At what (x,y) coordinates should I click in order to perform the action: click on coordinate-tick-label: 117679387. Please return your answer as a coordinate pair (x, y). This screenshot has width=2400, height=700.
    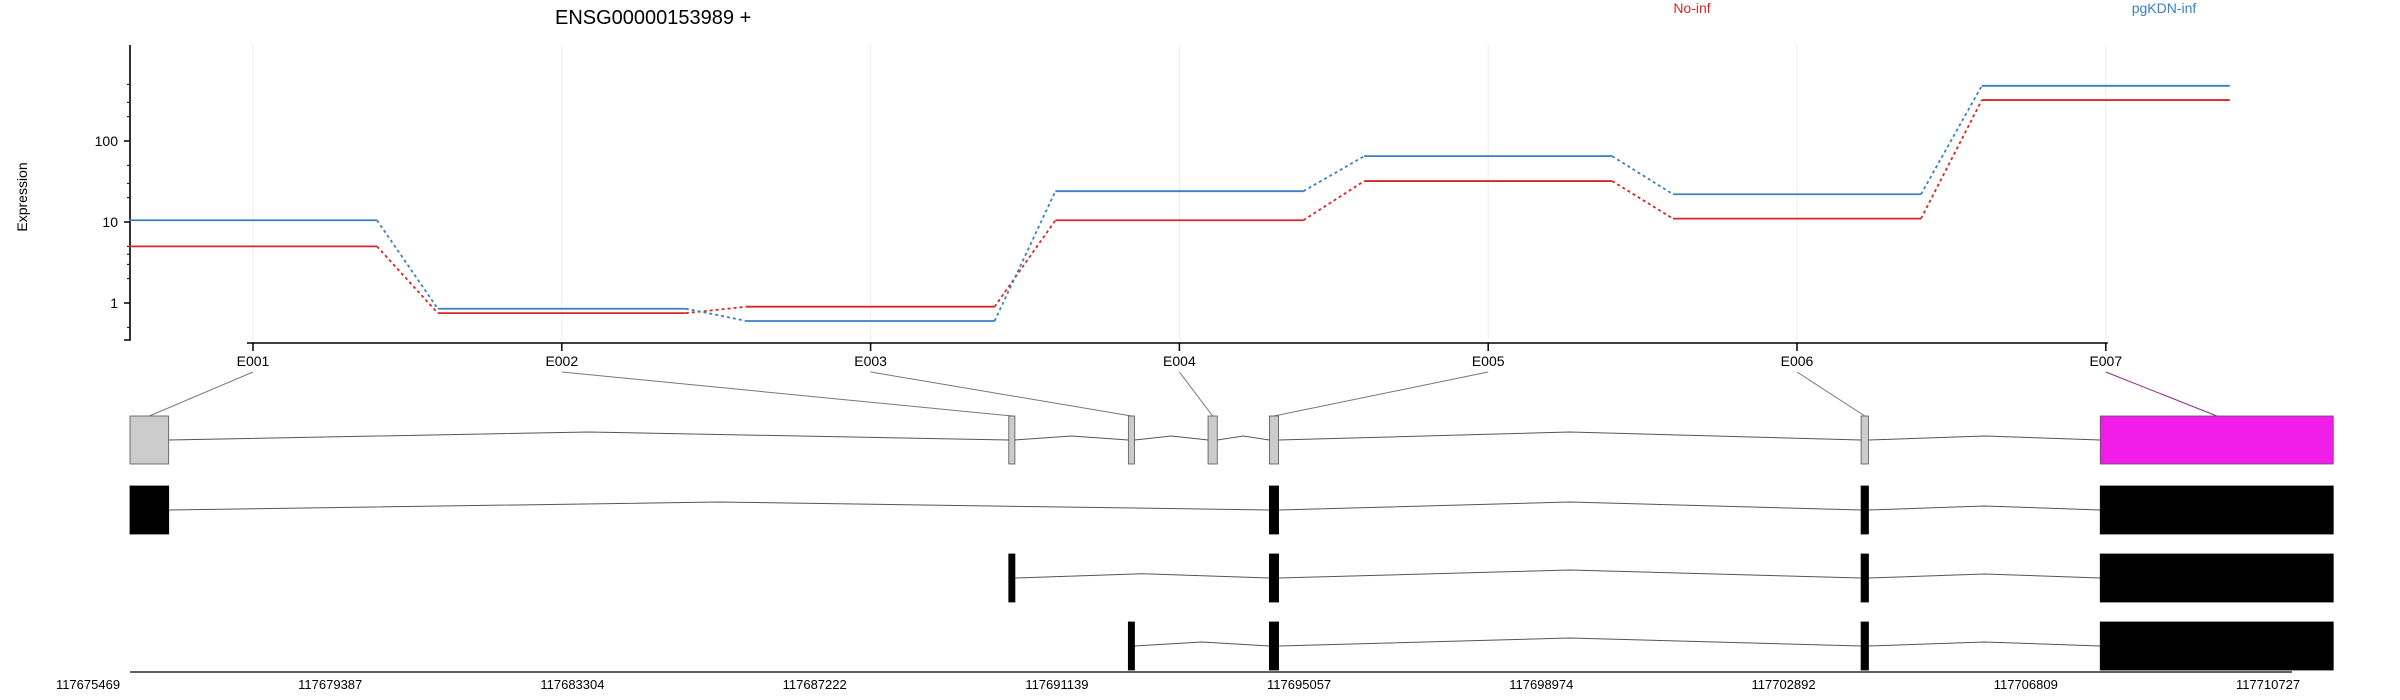
    Looking at the image, I should click on (330, 684).